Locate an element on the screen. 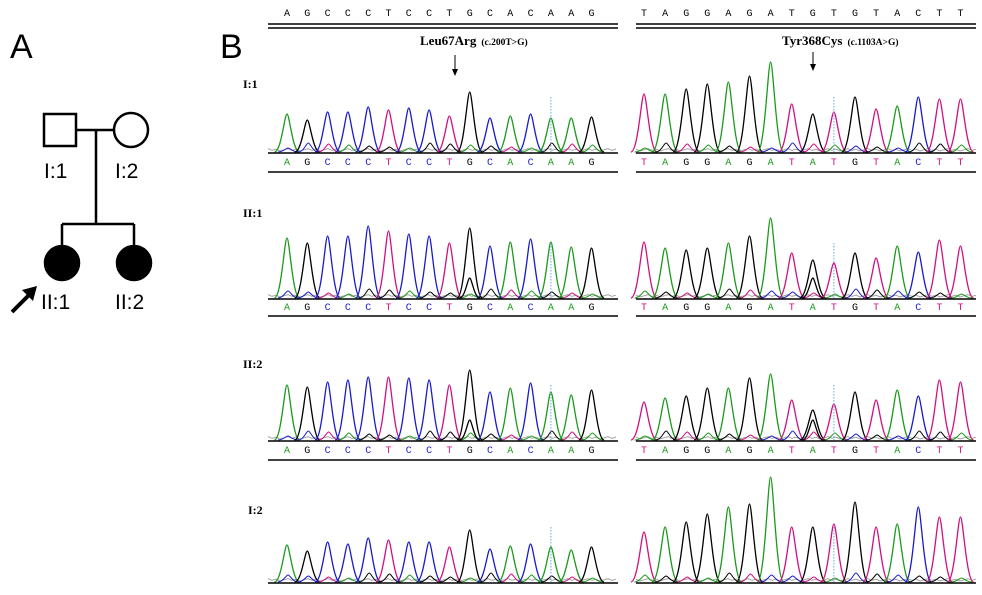 Image resolution: width=982 pixels, height=595 pixels. chromatogram-row: II:1 A G C C C T C C T G C A C A A G T A G G A G A T A T G T A C T T is located at coordinates (610, 261).